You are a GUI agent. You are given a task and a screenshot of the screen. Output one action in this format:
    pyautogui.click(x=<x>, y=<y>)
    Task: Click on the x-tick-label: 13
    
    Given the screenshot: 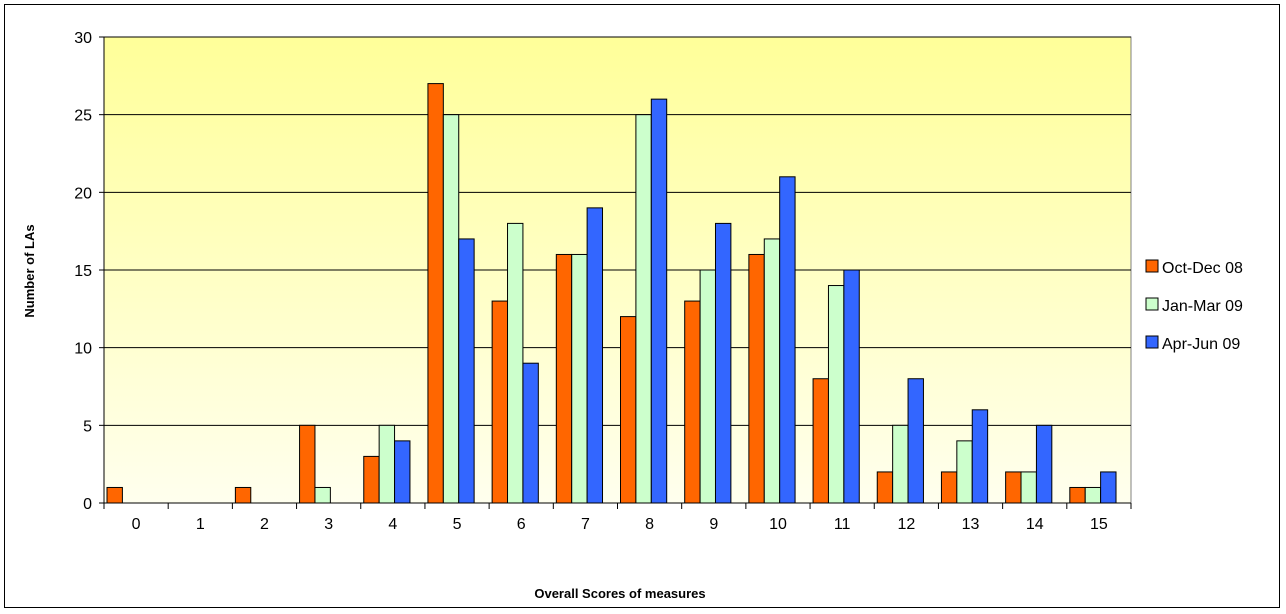 What is the action you would take?
    pyautogui.click(x=971, y=524)
    